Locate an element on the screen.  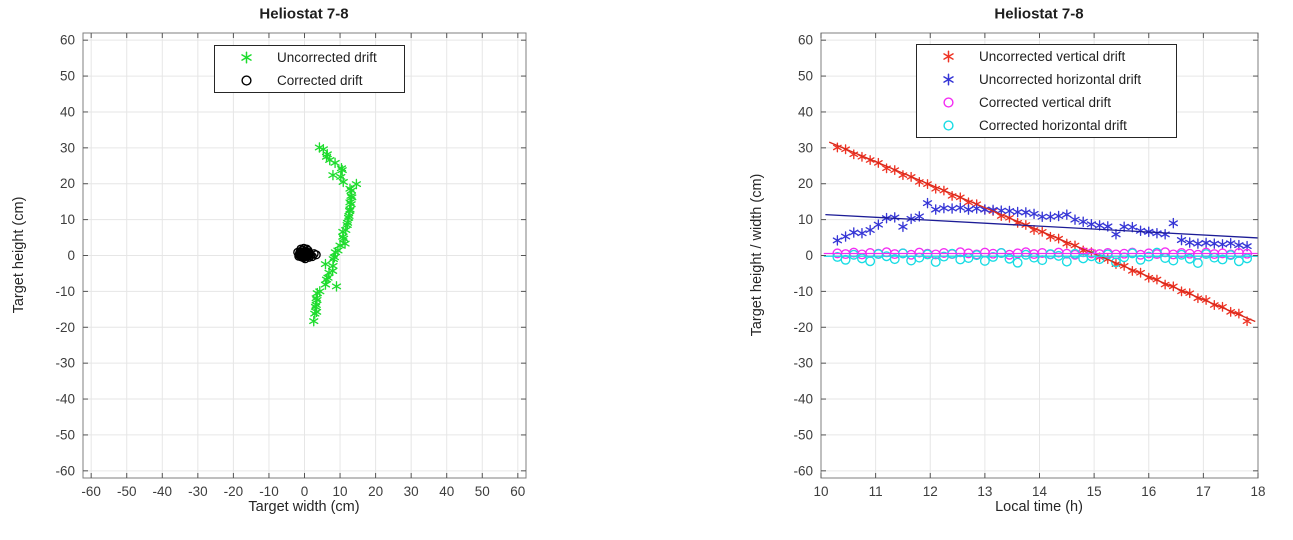
right-chart-ylabel: Target height / width (cm) is located at coordinates (757, 255).